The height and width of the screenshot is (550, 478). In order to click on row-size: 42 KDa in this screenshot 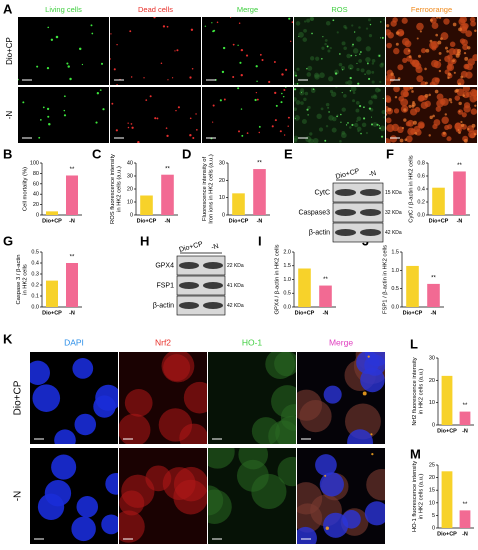, I will do `click(393, 233)`.